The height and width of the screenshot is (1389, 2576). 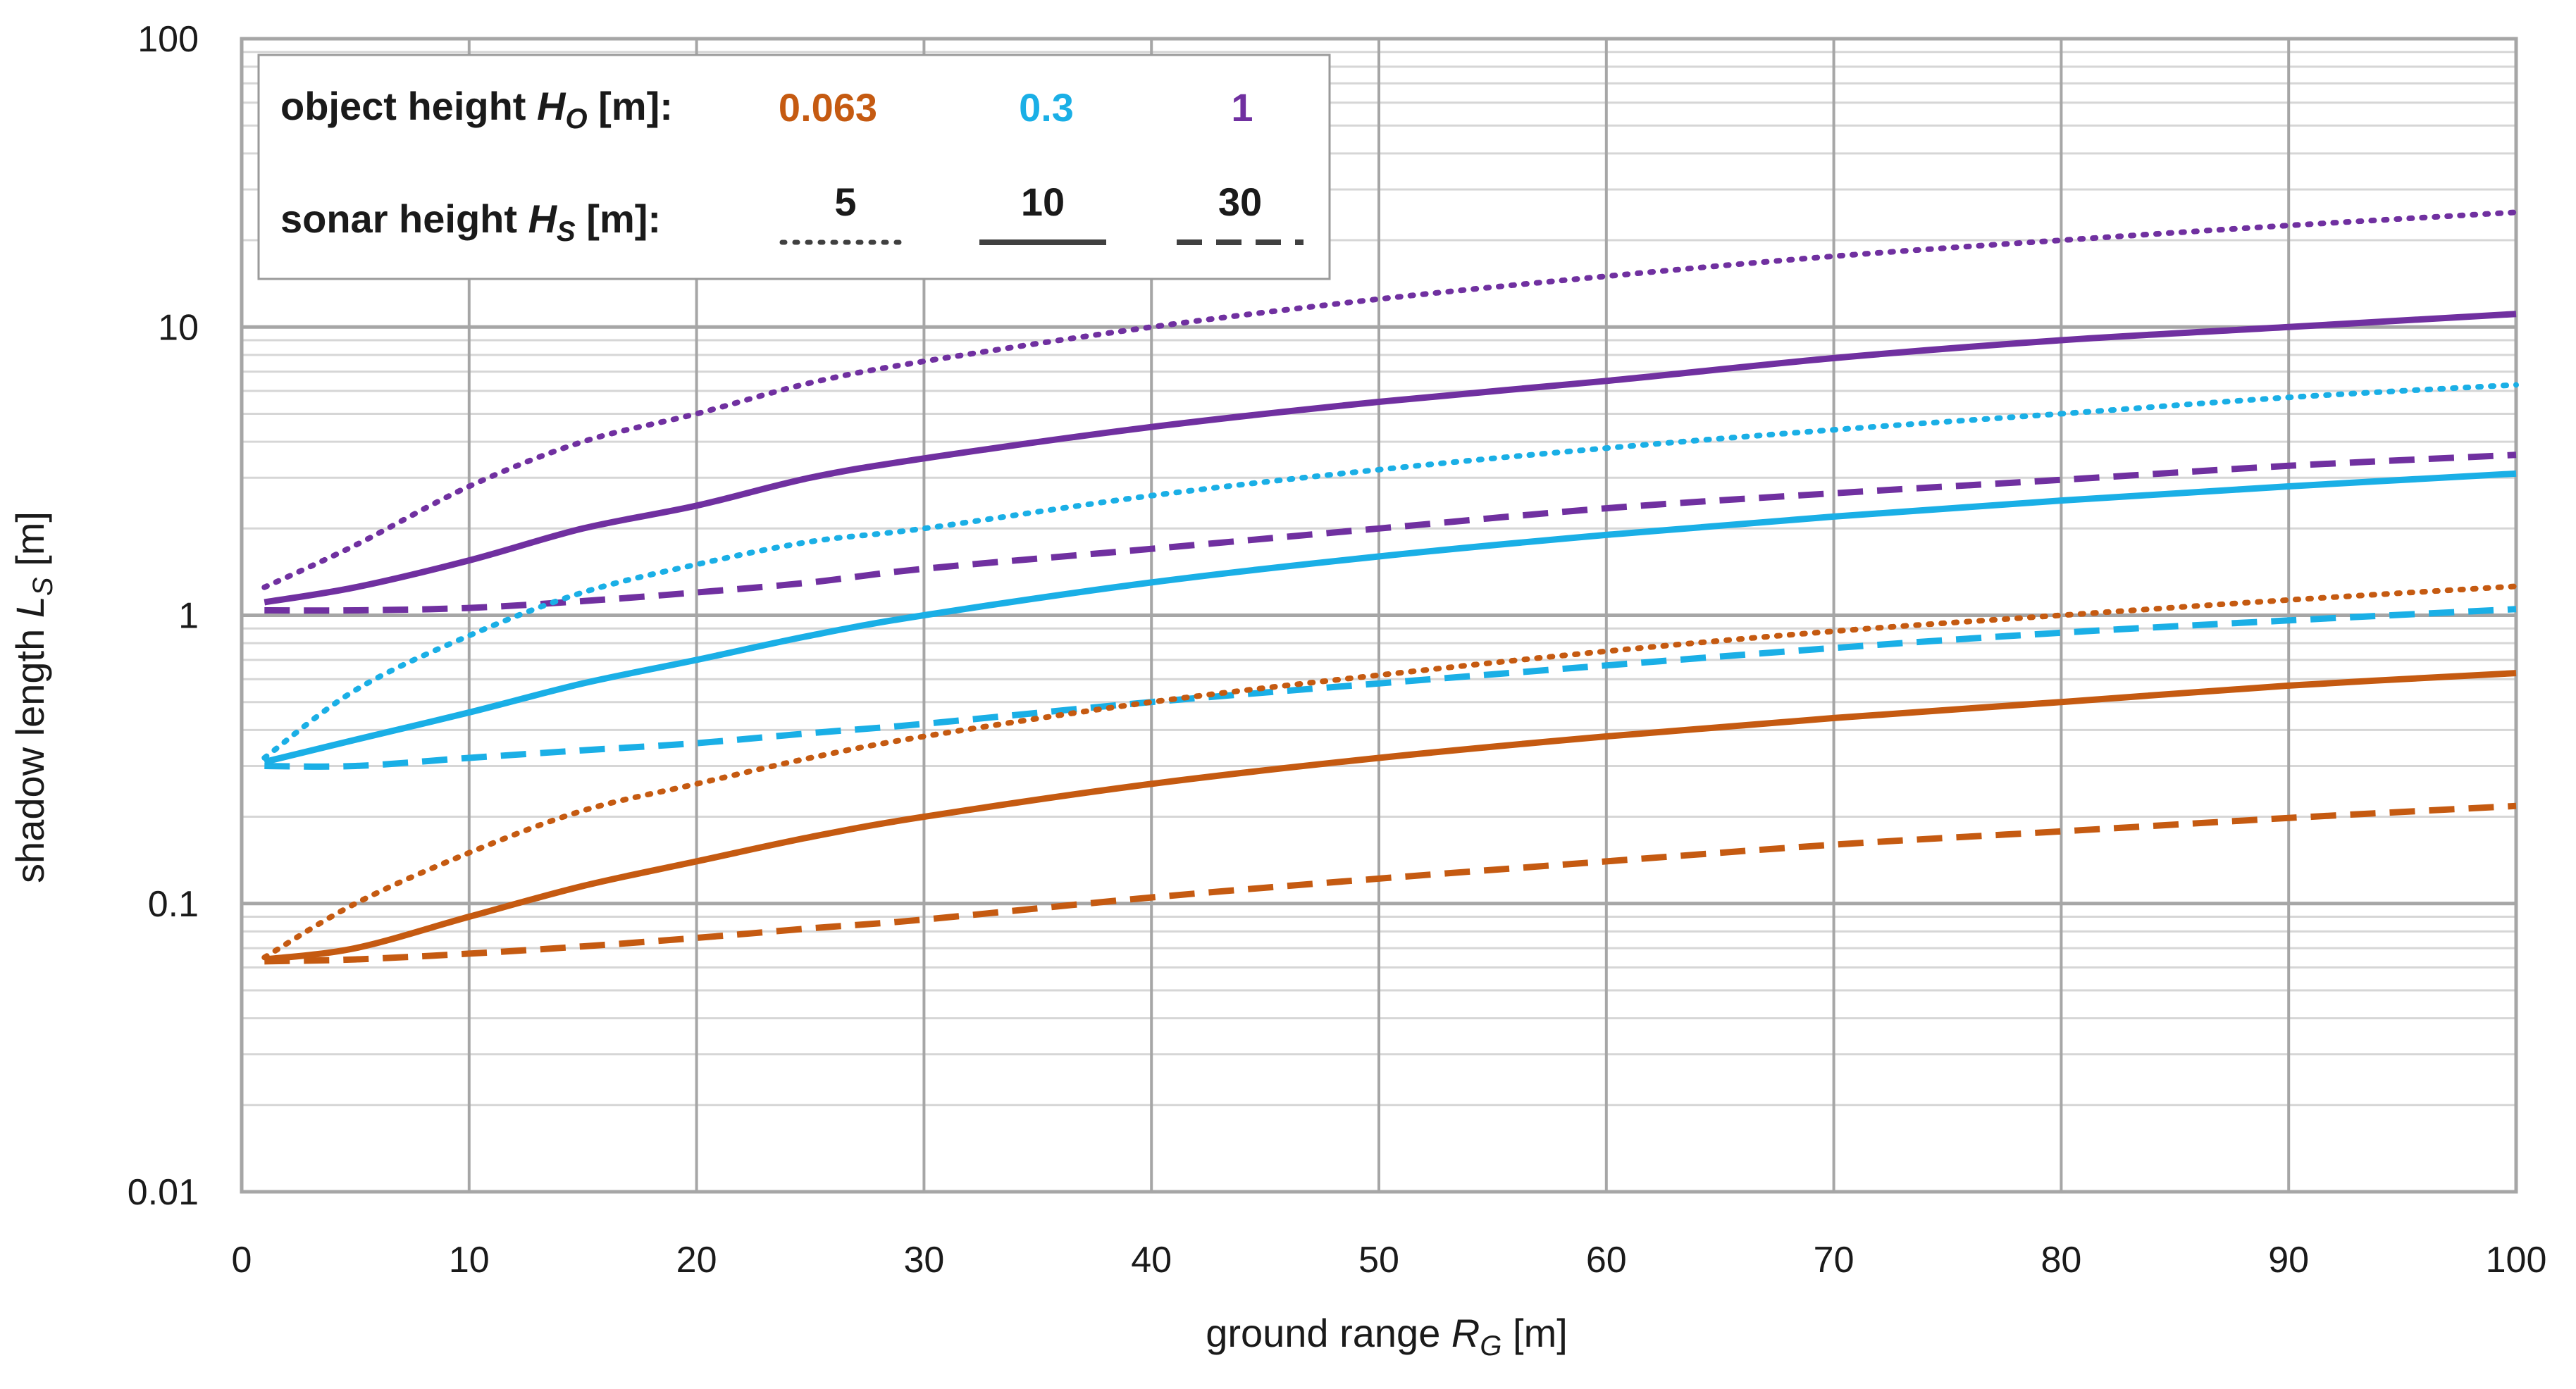 What do you see at coordinates (696, 1260) in the screenshot?
I see `x-tick-label: 20` at bounding box center [696, 1260].